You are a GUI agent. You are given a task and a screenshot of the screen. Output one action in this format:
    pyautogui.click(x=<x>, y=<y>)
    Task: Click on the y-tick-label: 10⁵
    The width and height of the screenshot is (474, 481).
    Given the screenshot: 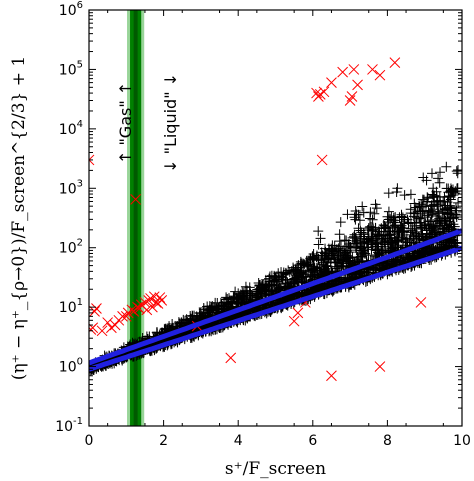 What is the action you would take?
    pyautogui.click(x=71, y=68)
    